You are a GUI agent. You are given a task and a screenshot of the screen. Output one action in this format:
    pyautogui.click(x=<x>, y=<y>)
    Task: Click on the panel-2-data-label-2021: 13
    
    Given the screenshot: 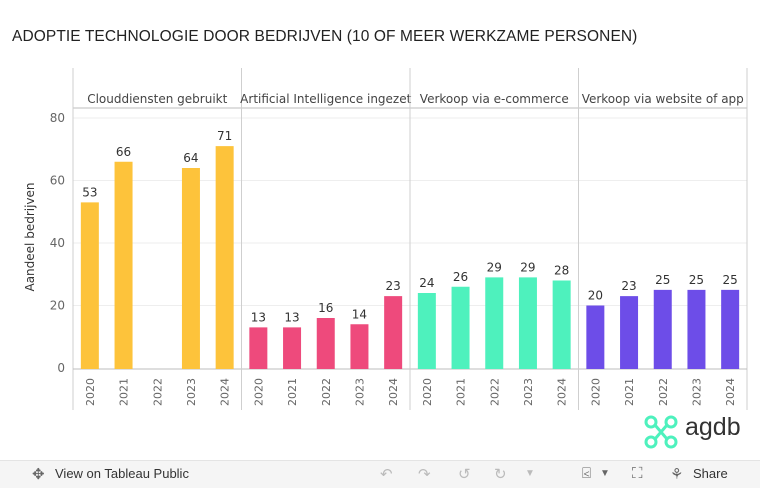 What is the action you would take?
    pyautogui.click(x=291, y=317)
    